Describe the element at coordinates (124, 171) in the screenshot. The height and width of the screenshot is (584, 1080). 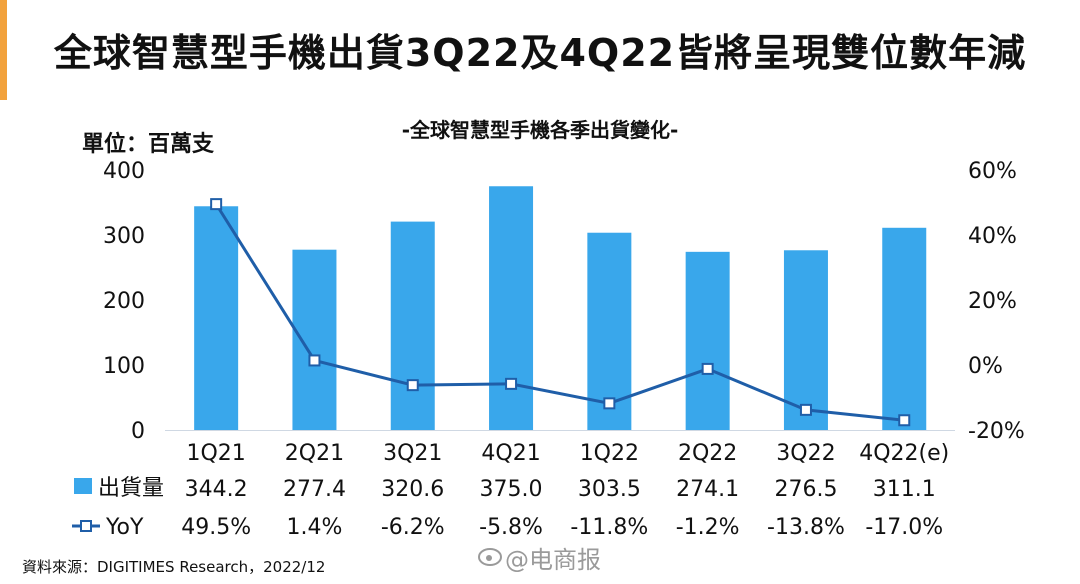
I see `y-left-tick-label: 400` at that location.